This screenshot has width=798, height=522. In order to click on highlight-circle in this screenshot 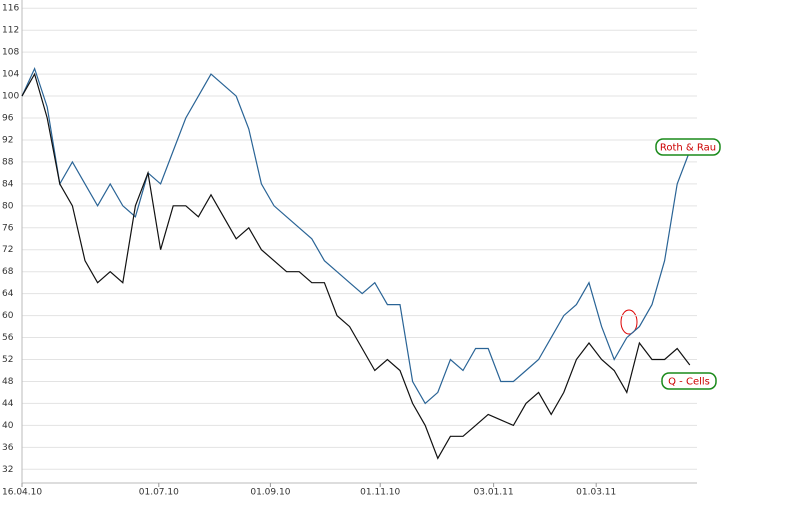, I will do `click(629, 322)`.